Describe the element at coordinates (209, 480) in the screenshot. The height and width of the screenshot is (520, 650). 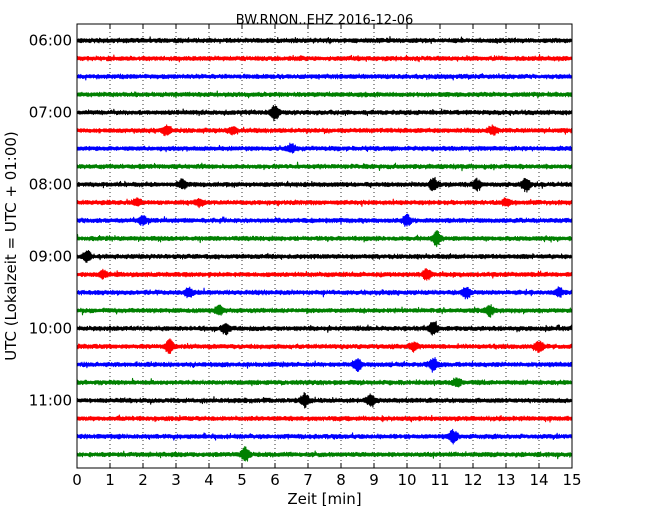
I see `x-tick-label: 4` at that location.